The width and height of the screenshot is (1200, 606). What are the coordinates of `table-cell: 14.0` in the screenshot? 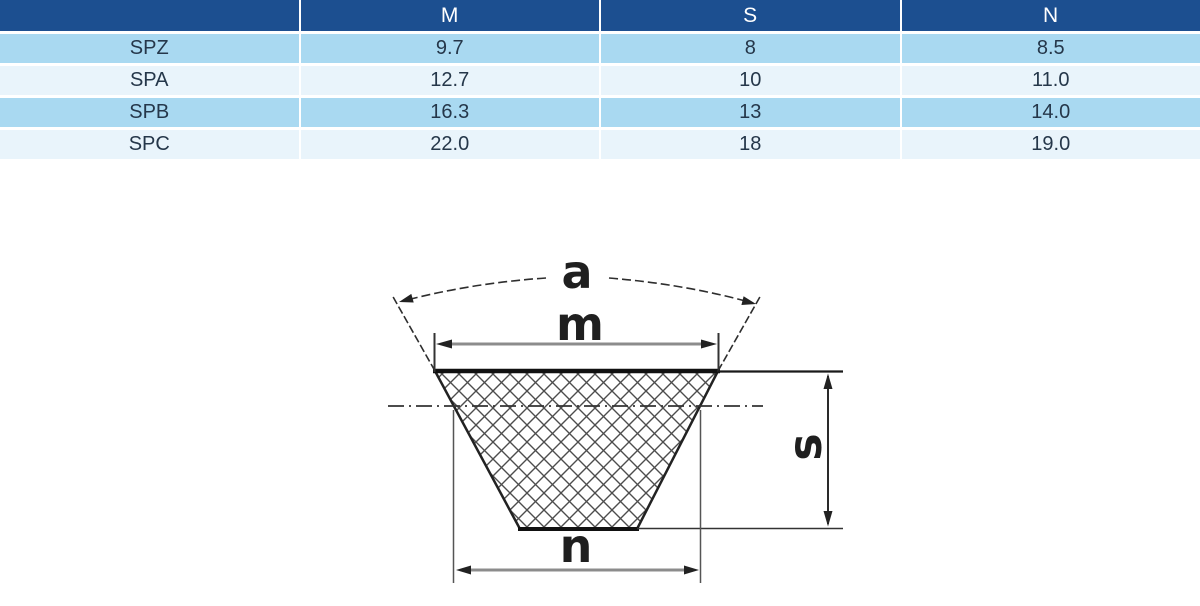 It's located at (1051, 112).